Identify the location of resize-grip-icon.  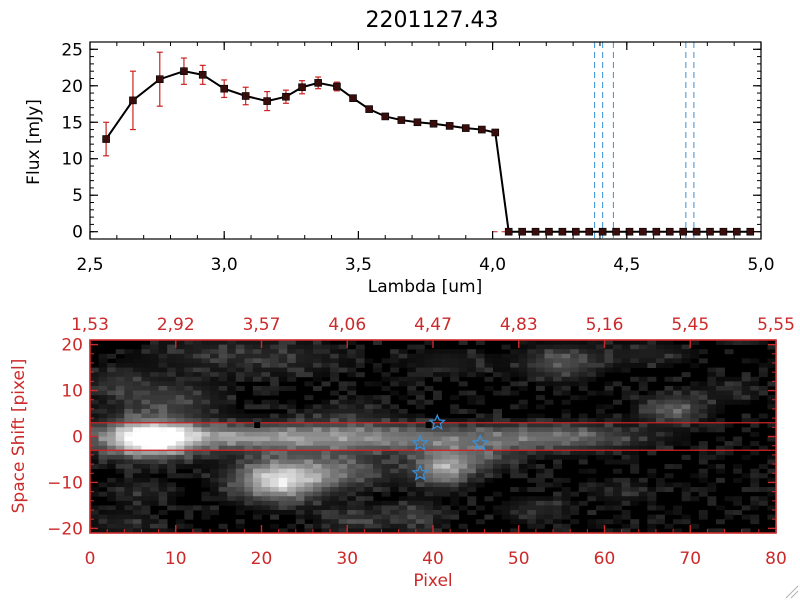
(792, 592).